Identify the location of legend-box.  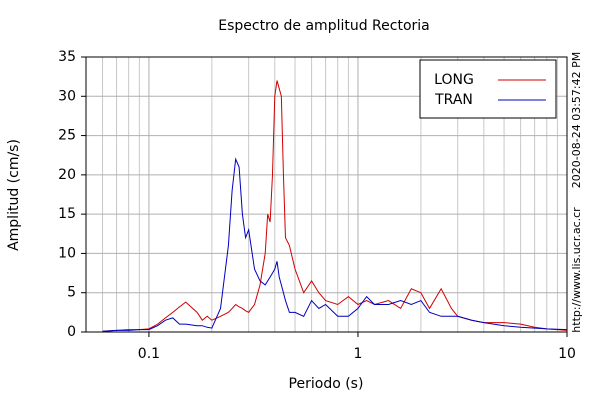
(488, 89).